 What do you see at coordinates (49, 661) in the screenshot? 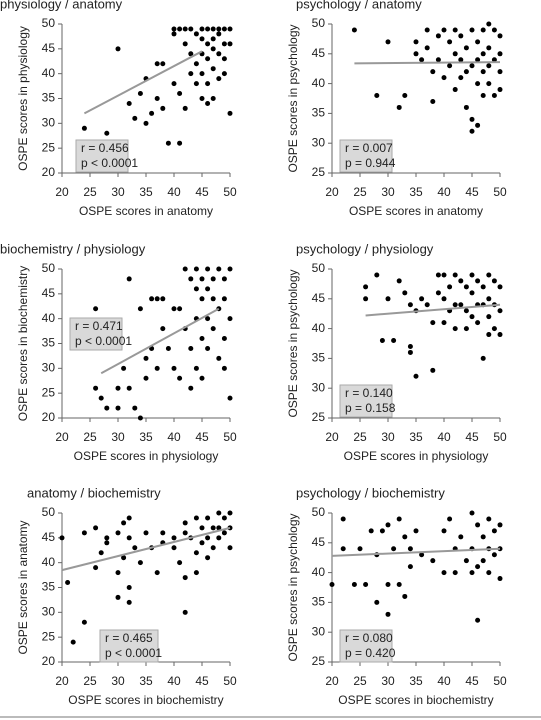
I see `y-tick-label: 20` at bounding box center [49, 661].